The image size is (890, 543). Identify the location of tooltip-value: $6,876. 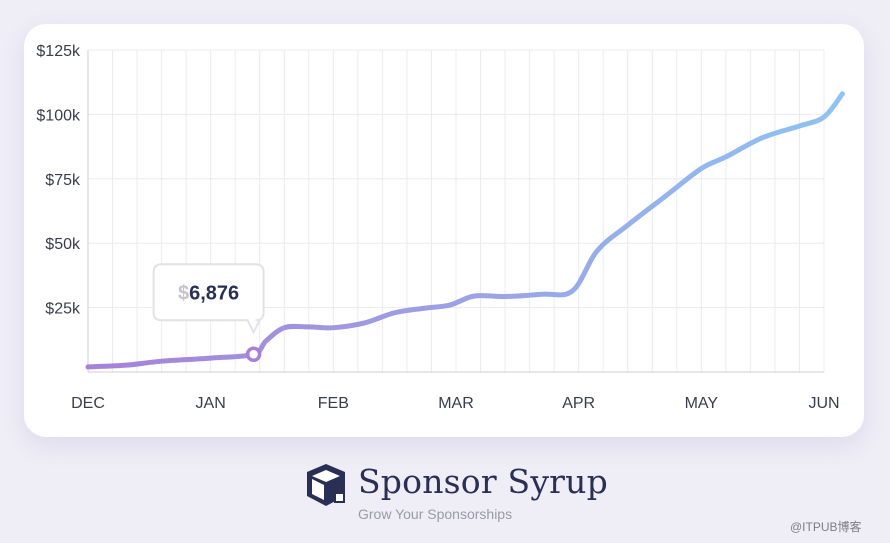
(208, 293).